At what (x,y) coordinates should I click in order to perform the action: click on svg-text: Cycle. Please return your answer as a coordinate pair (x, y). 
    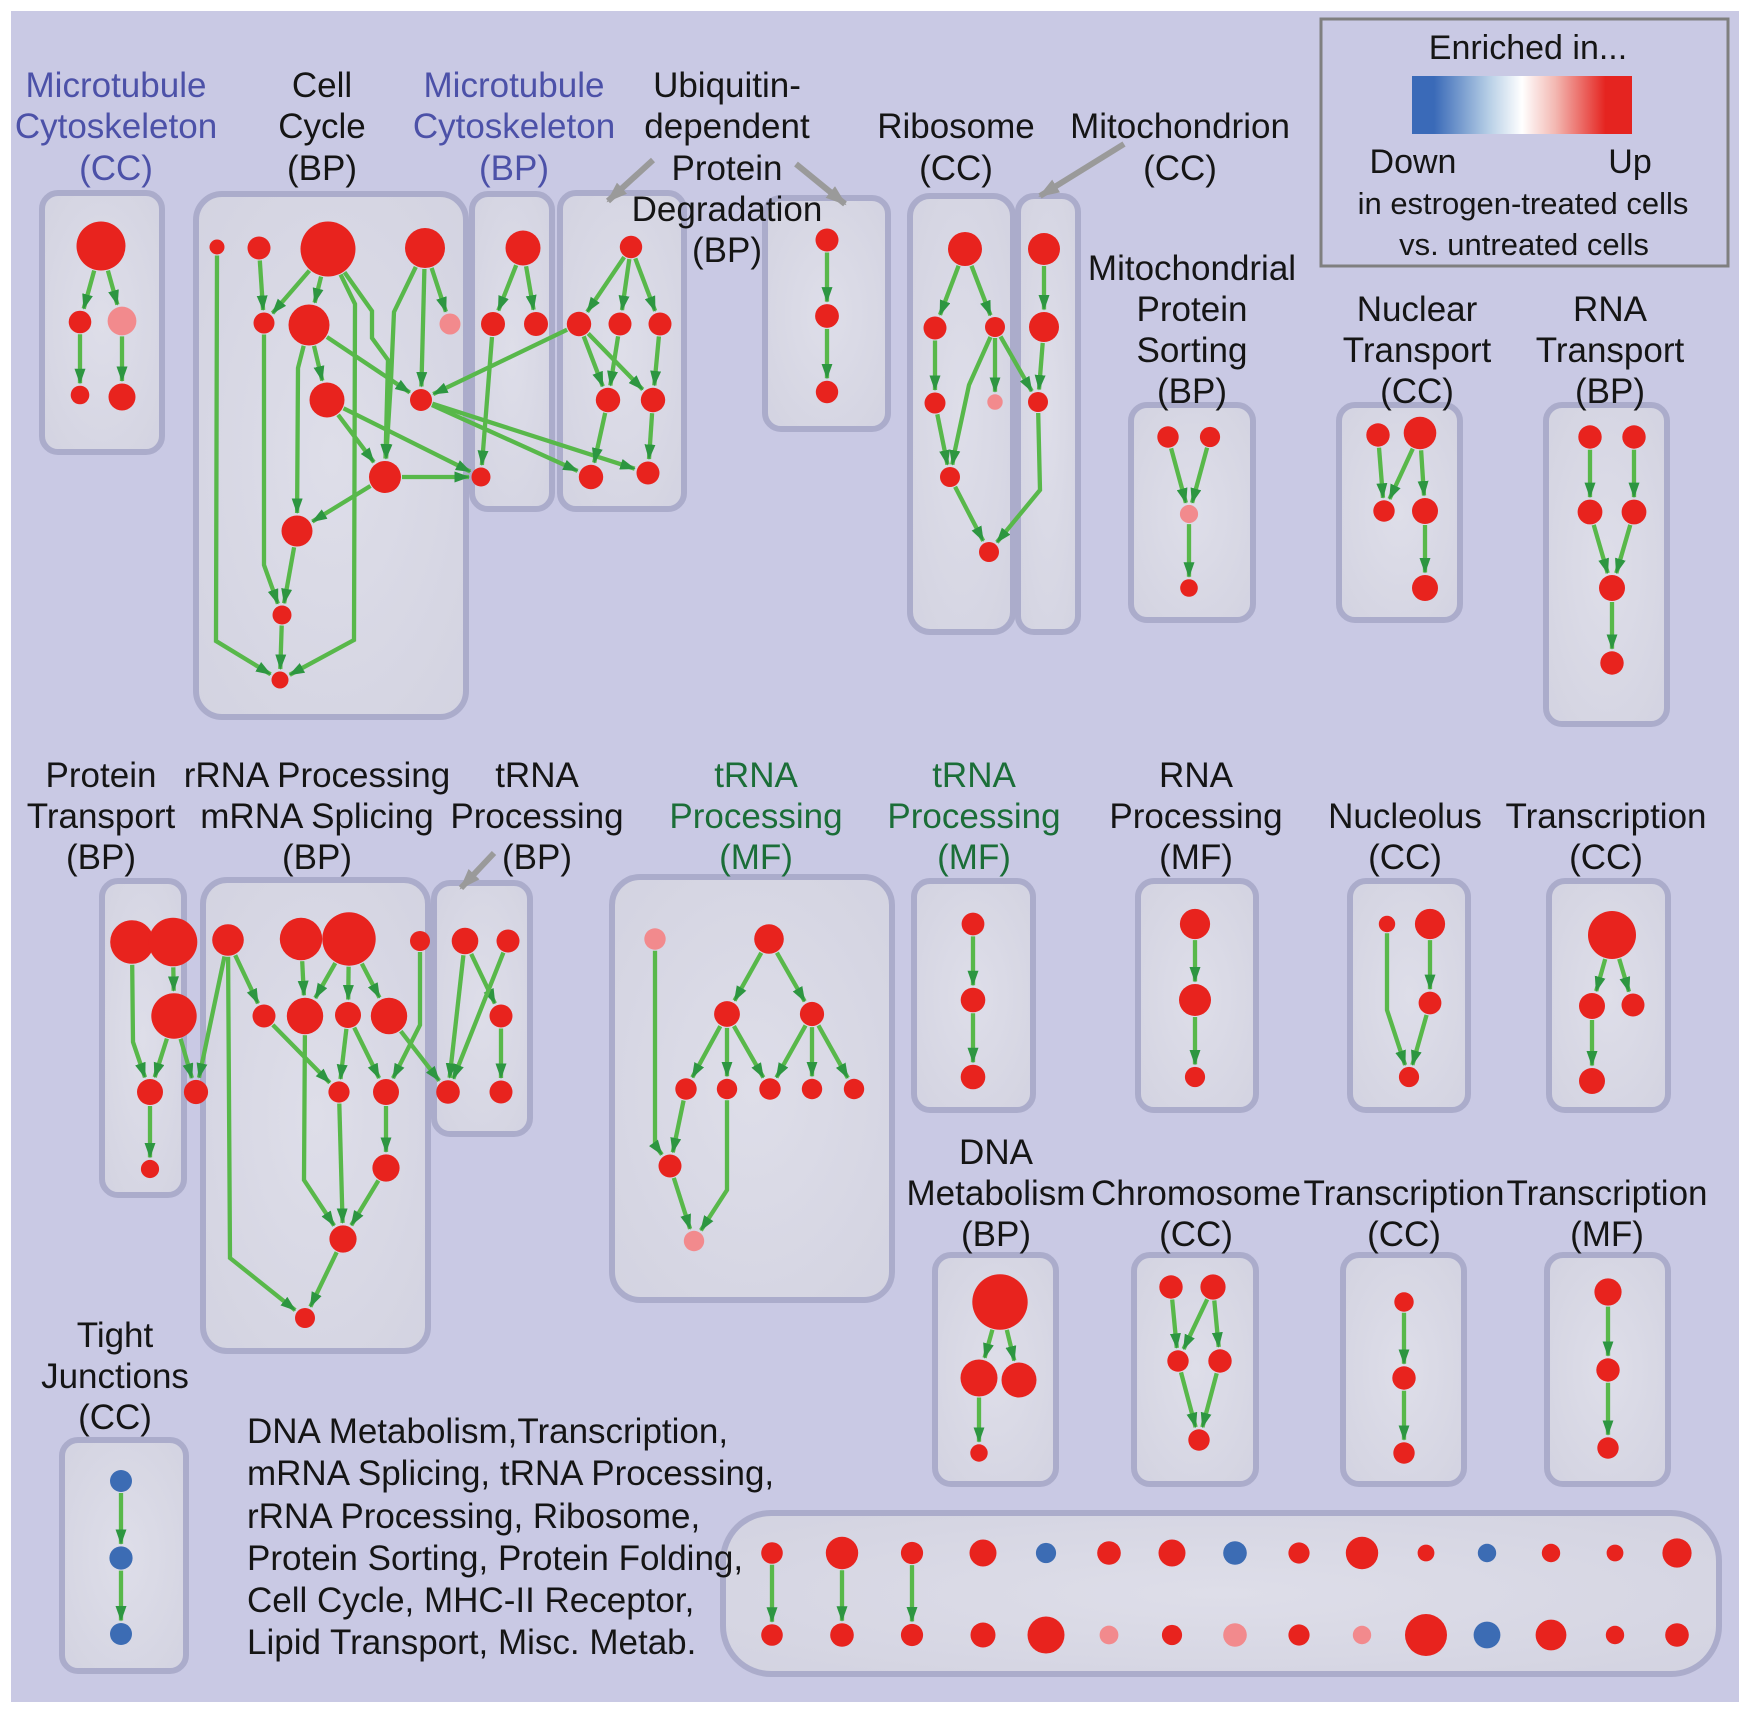
    Looking at the image, I should click on (322, 126).